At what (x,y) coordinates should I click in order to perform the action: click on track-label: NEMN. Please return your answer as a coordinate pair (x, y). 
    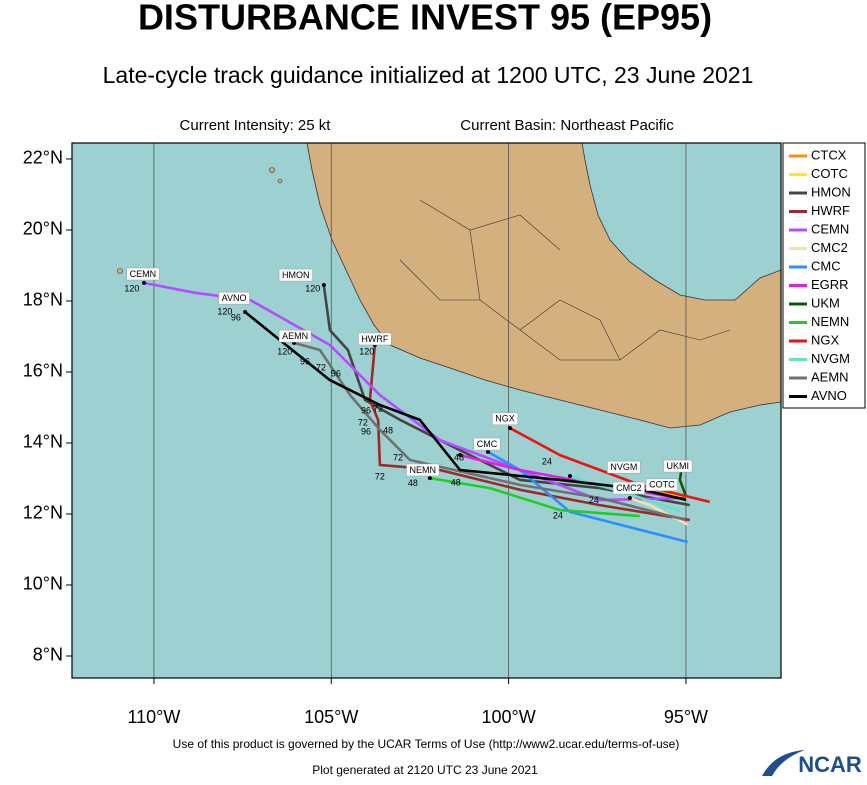
    Looking at the image, I should click on (423, 470).